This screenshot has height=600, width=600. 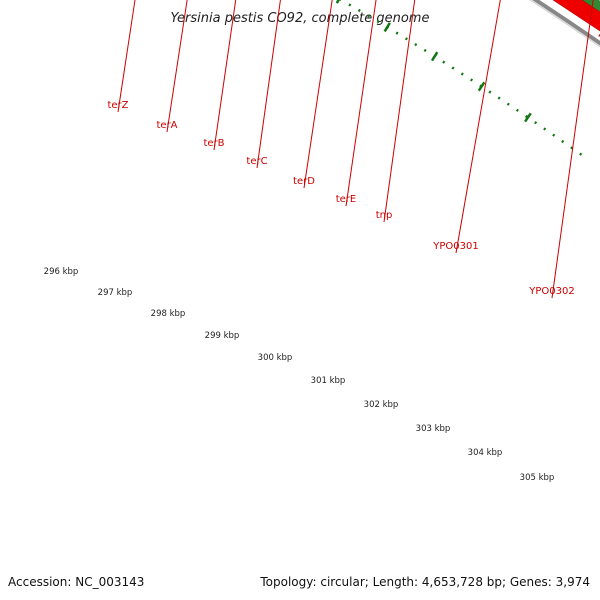 What do you see at coordinates (76, 582) in the screenshot?
I see `accession-label: Accession: NC_003143` at bounding box center [76, 582].